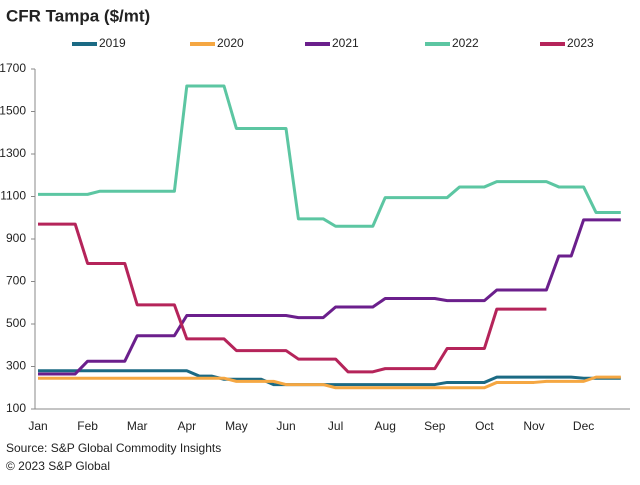  What do you see at coordinates (484, 426) in the screenshot?
I see `x-tick-label: Oct` at bounding box center [484, 426].